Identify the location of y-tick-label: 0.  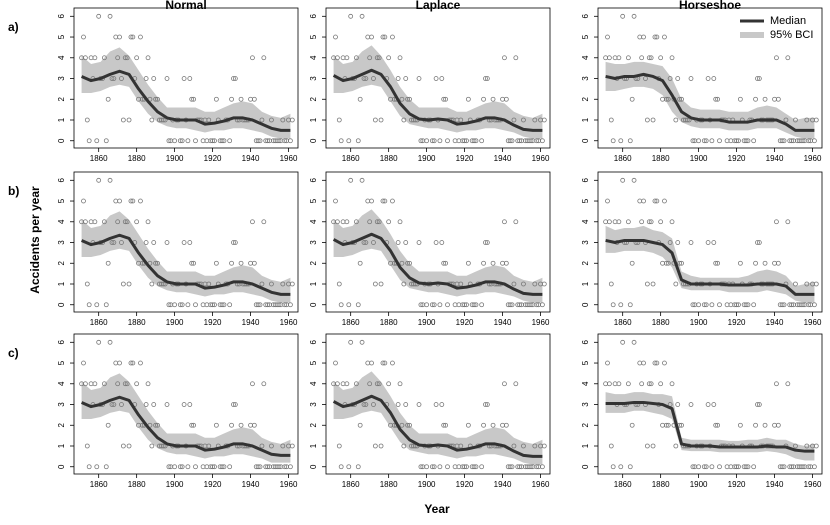
(313, 304).